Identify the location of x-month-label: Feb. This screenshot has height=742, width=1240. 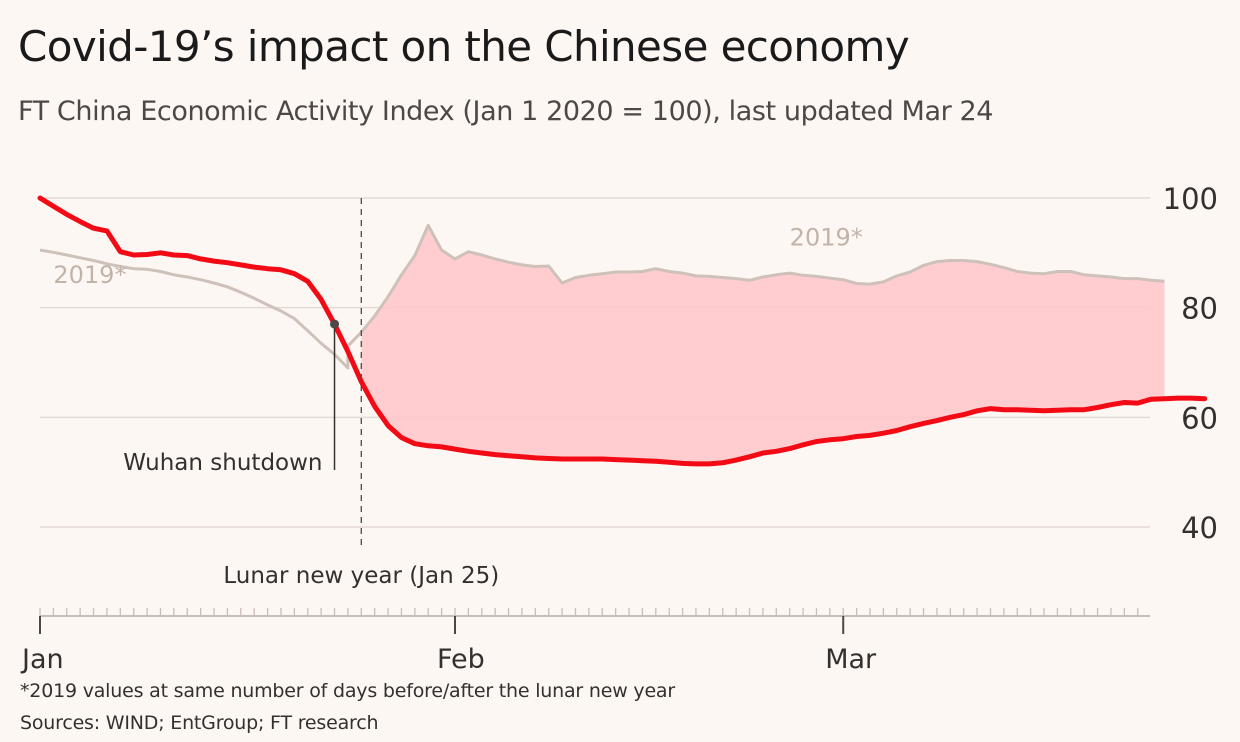
(461, 659).